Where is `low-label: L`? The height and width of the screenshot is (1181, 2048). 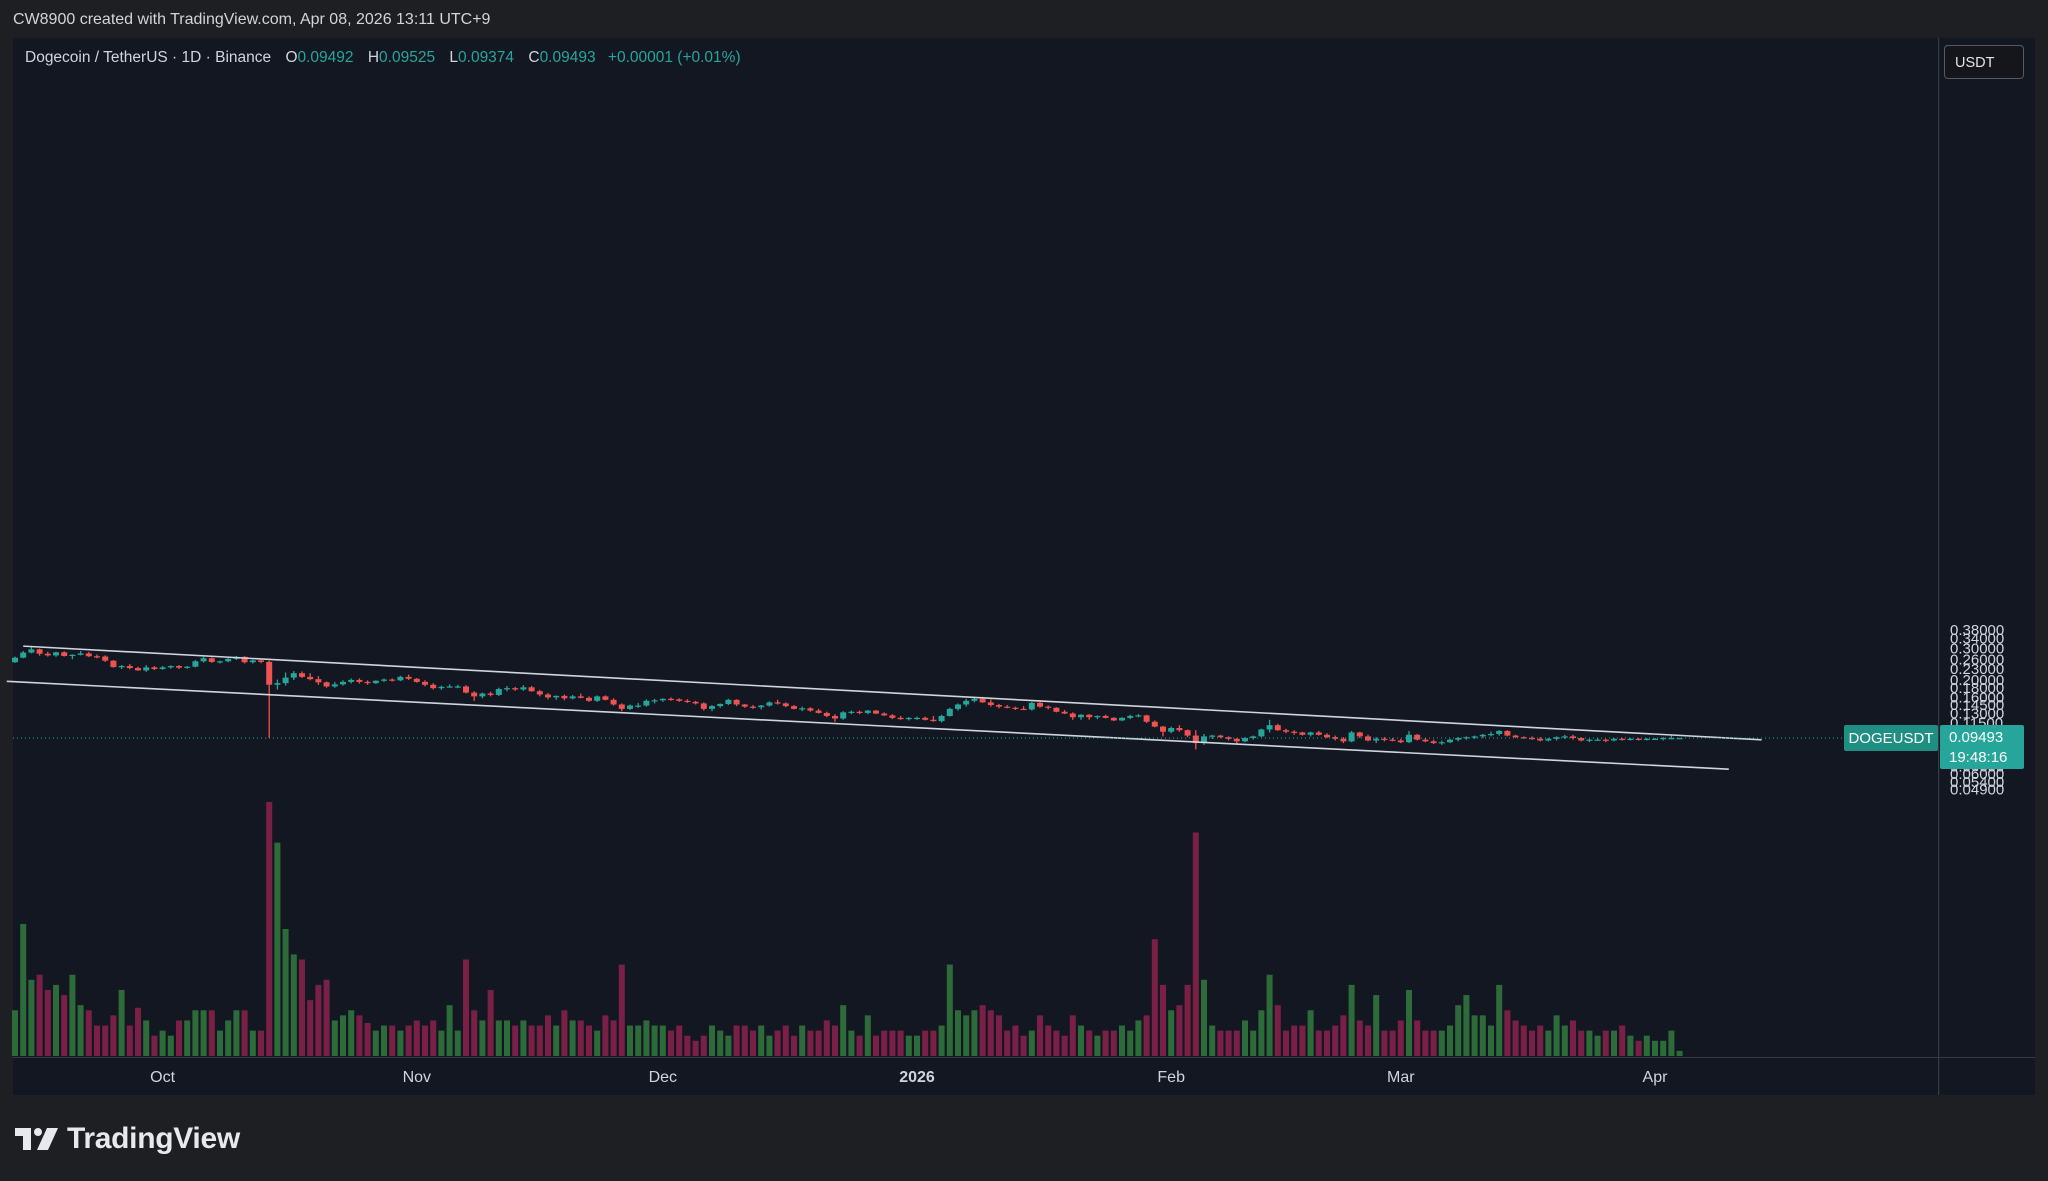
low-label: L is located at coordinates (454, 57).